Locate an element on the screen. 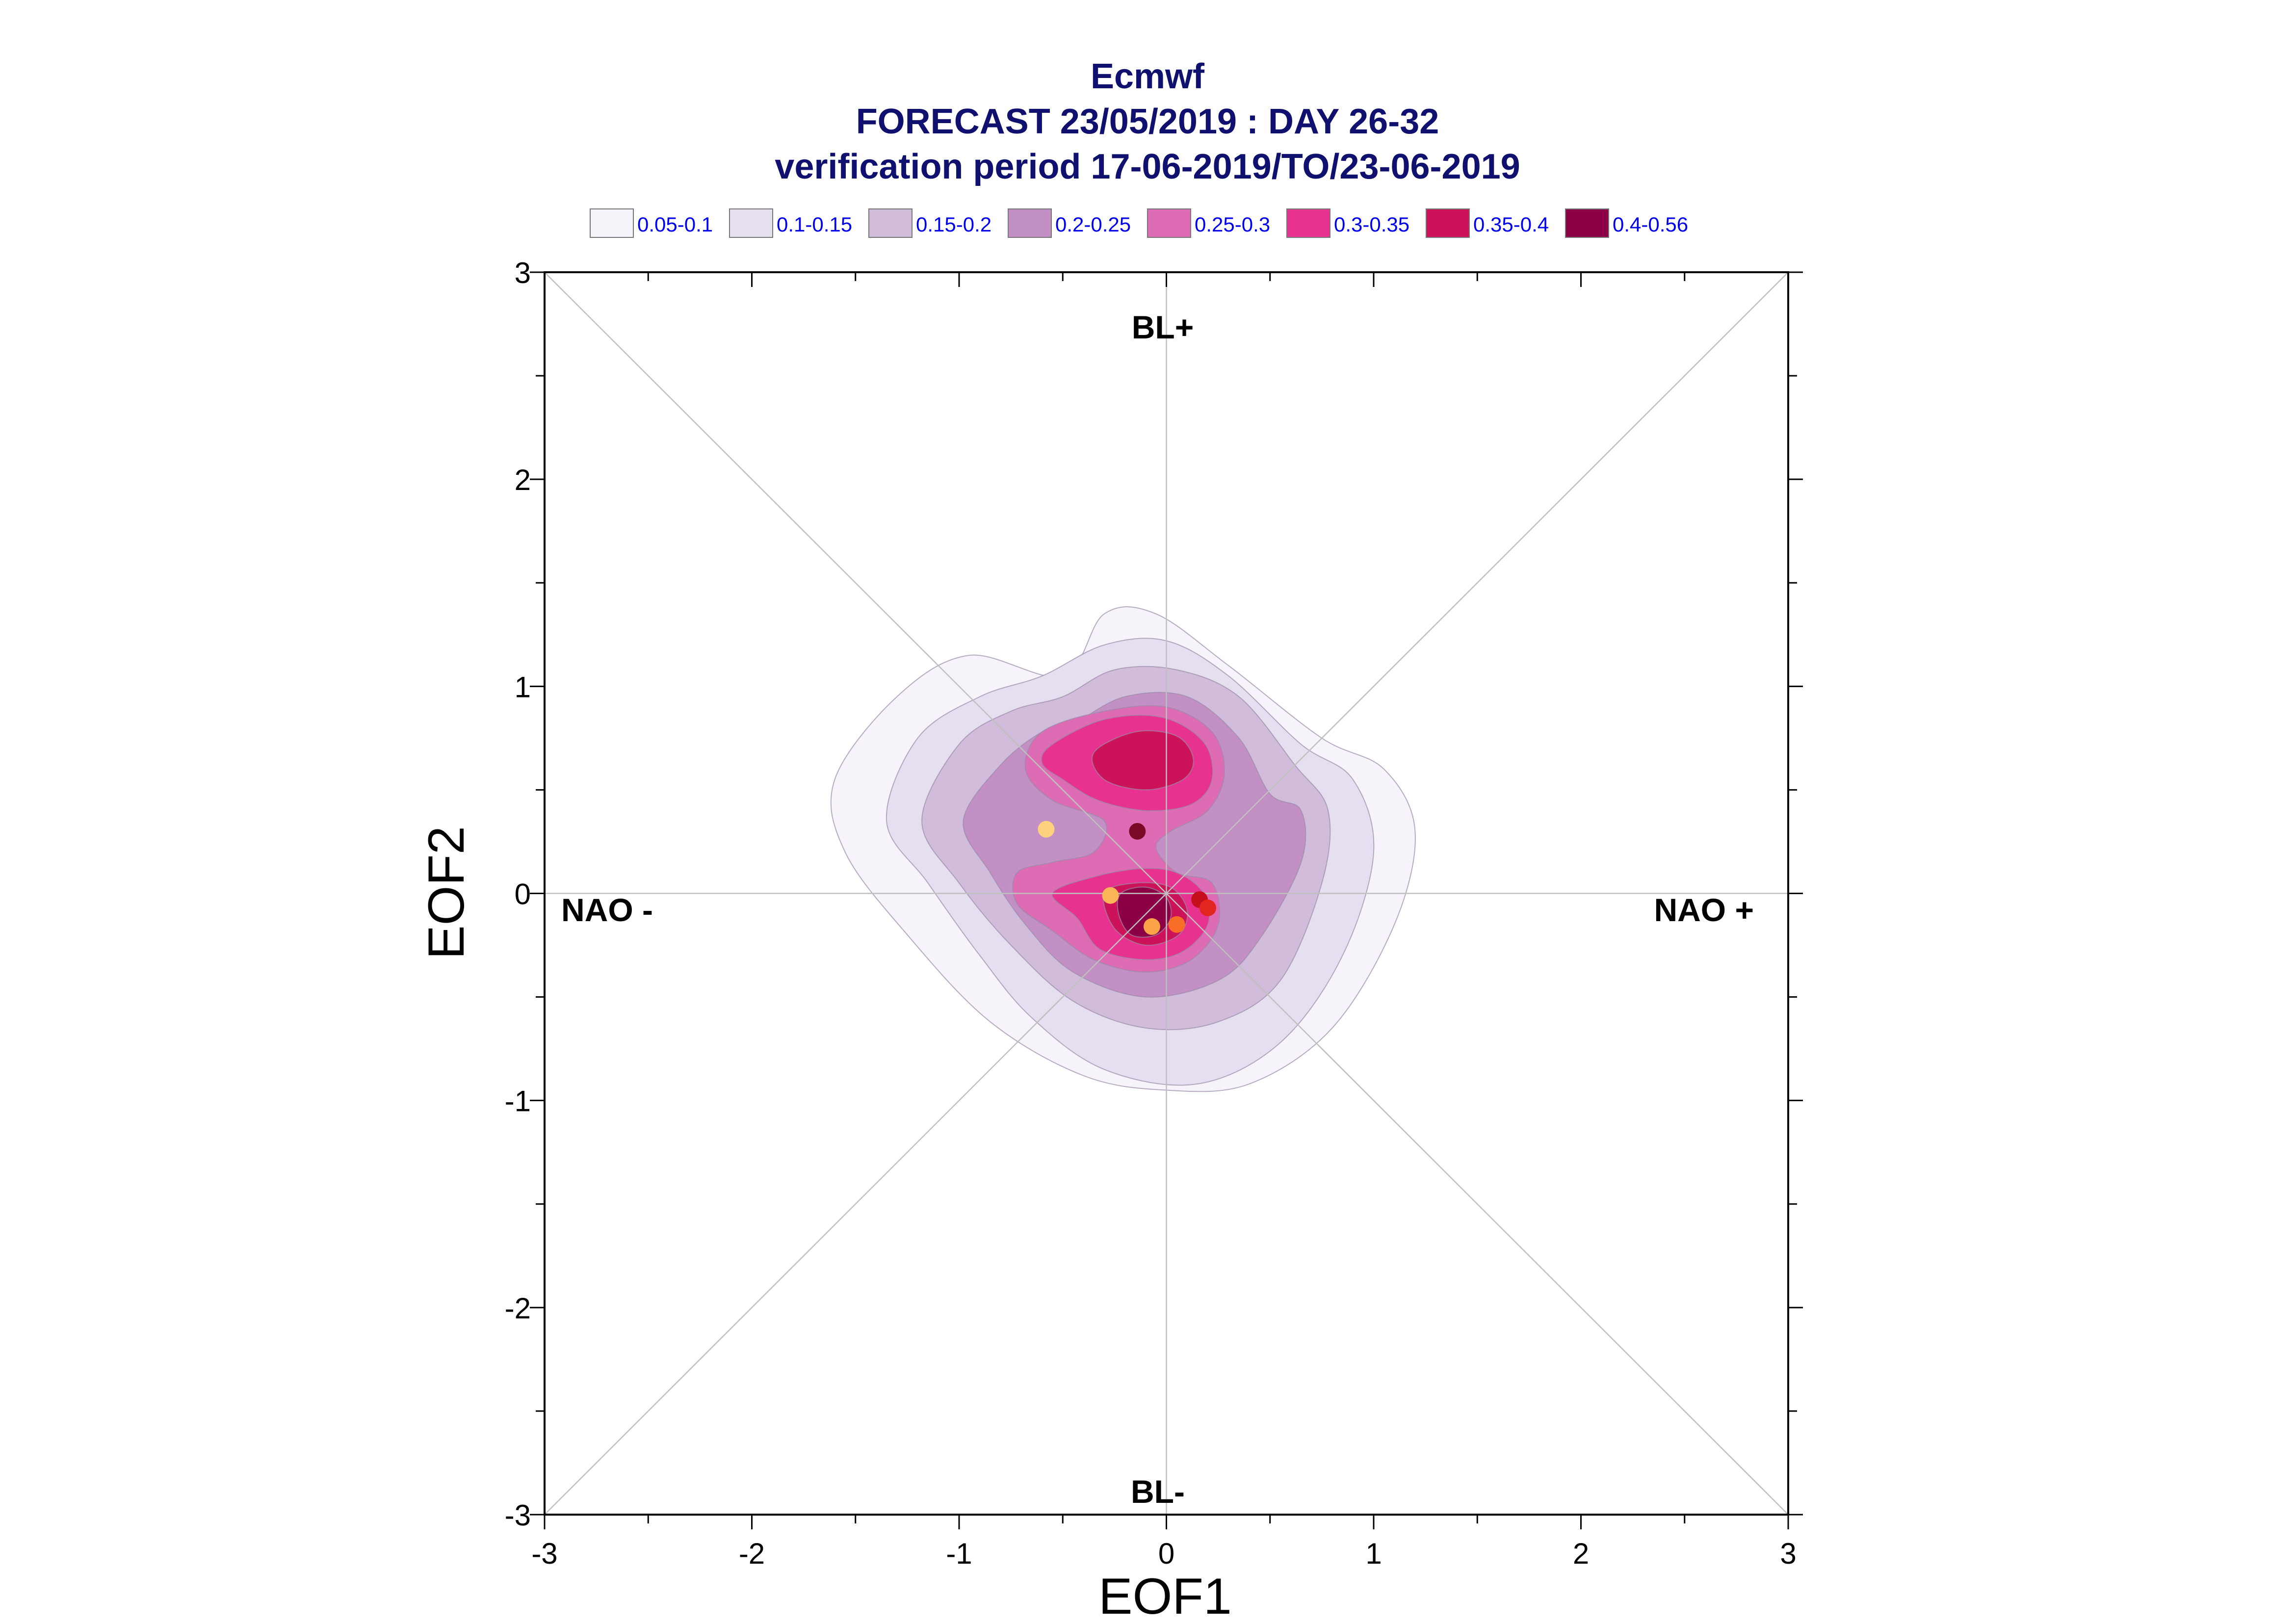  x-tick-label: 3 is located at coordinates (1788, 1553).